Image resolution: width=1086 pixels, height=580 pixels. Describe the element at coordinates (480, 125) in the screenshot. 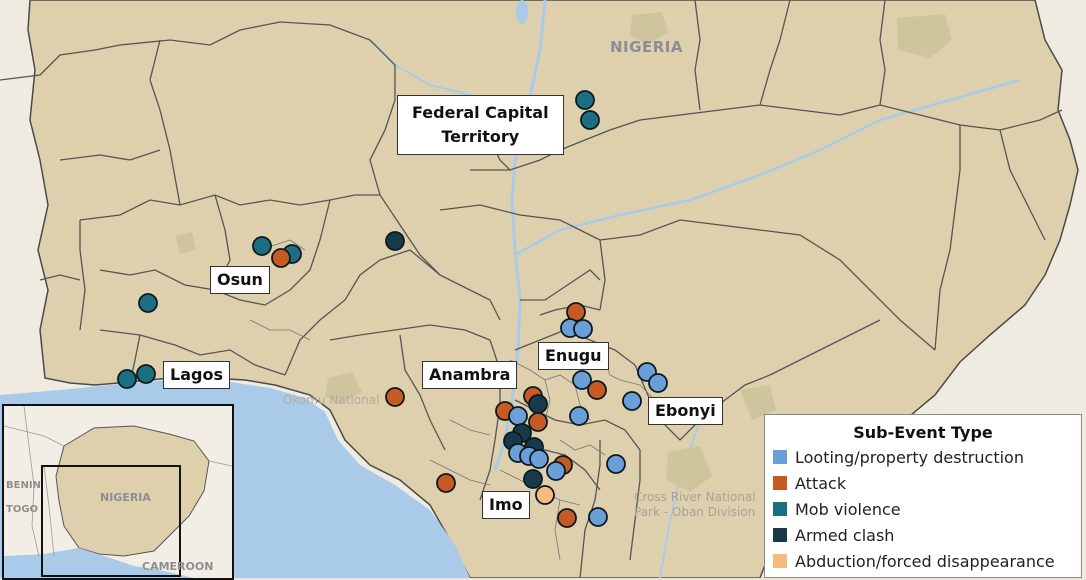

I see `state-label-fct: Federal Capital Territory` at that location.